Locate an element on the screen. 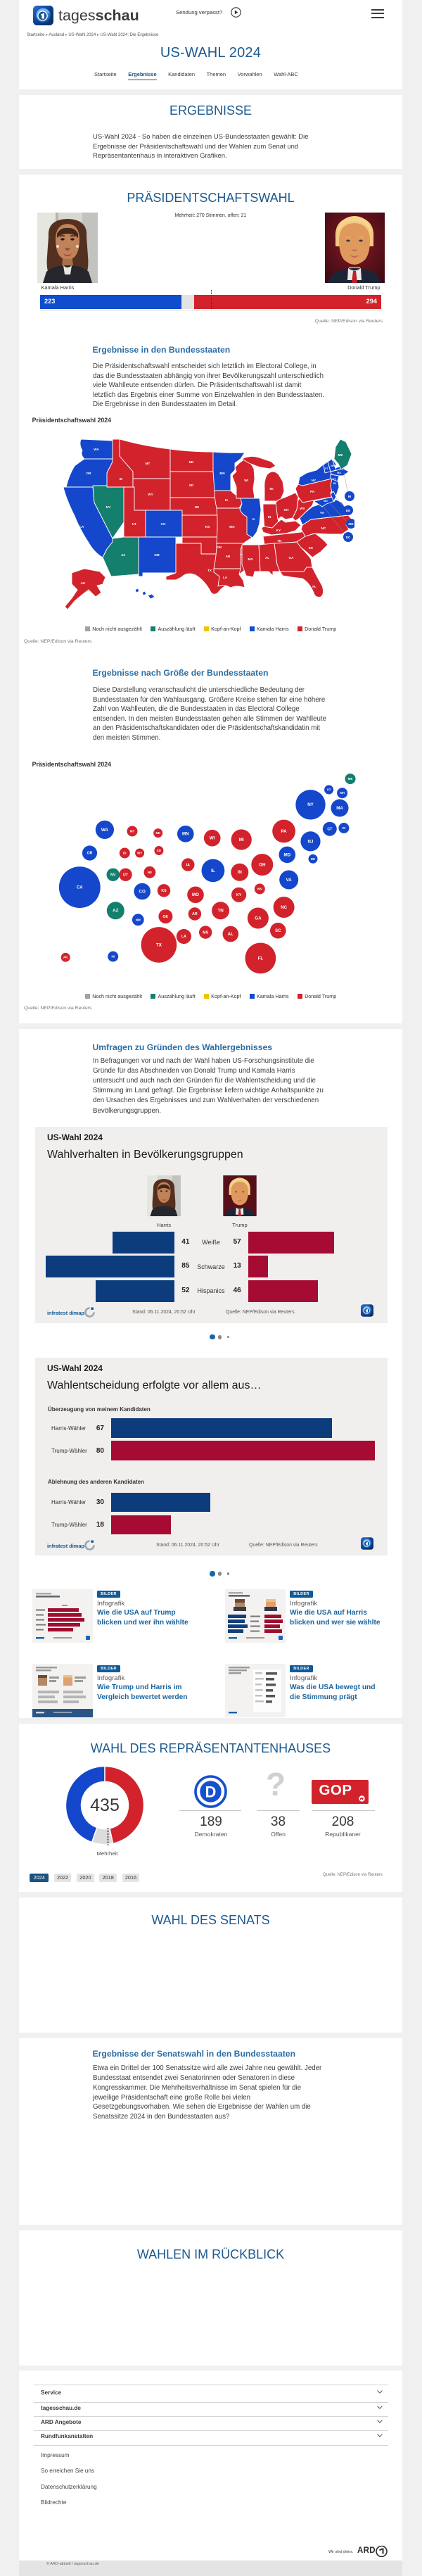 The image size is (422, 2576). svg-text: DC is located at coordinates (348, 537).